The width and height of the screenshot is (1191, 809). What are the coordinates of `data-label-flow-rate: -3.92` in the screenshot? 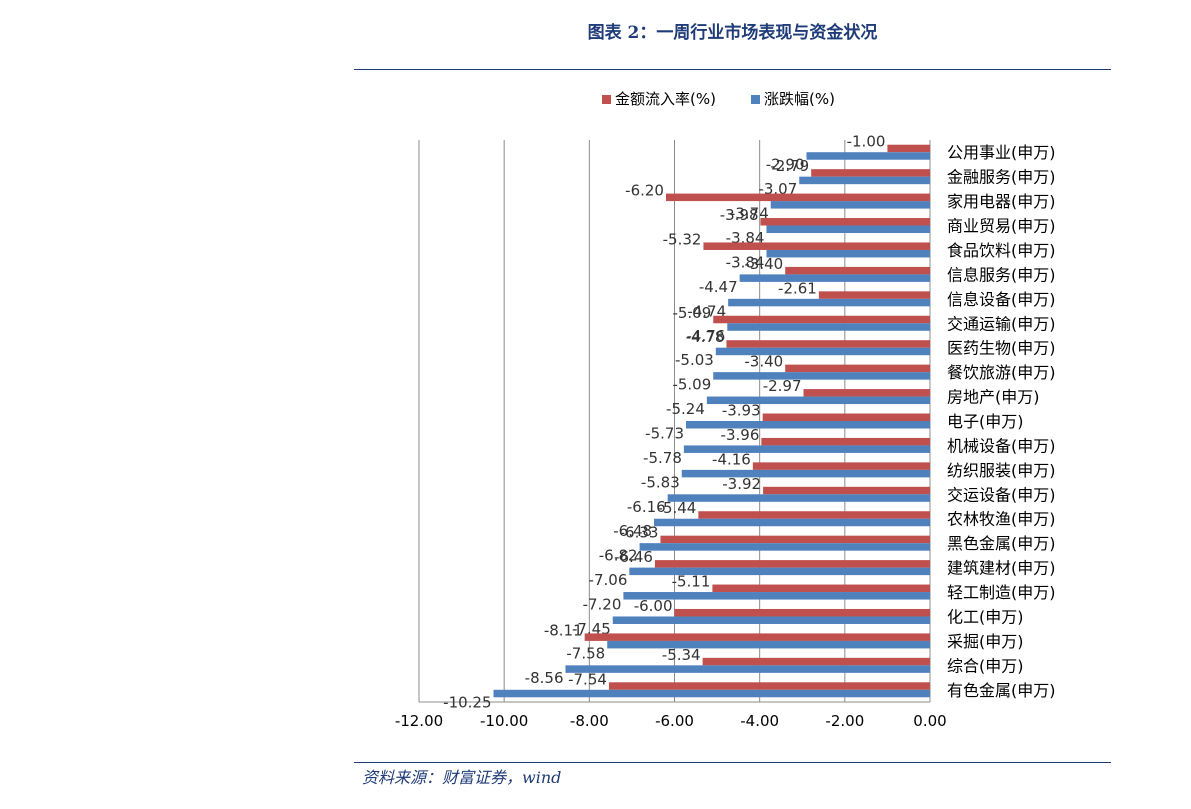 It's located at (741, 484).